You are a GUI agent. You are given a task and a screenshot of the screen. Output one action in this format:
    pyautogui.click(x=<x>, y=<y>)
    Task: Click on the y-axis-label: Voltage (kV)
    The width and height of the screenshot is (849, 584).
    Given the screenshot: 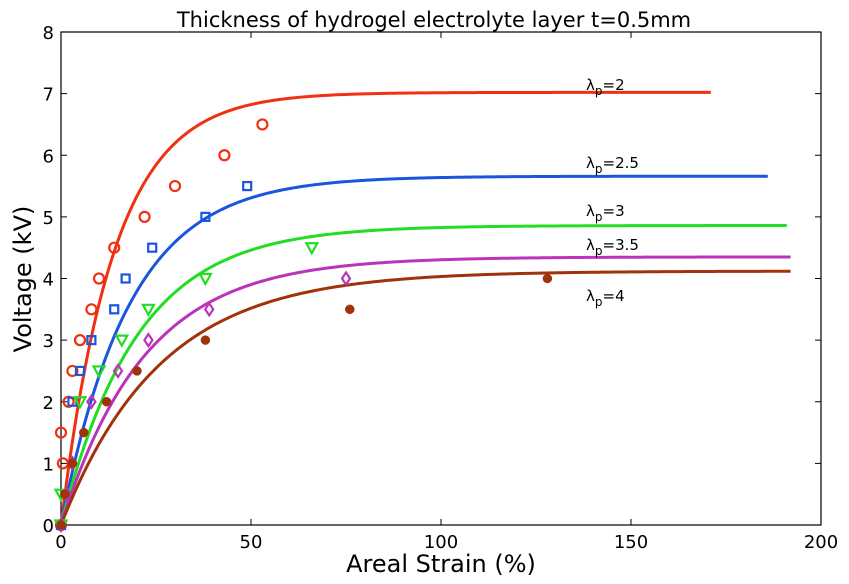 What is the action you would take?
    pyautogui.click(x=23, y=279)
    